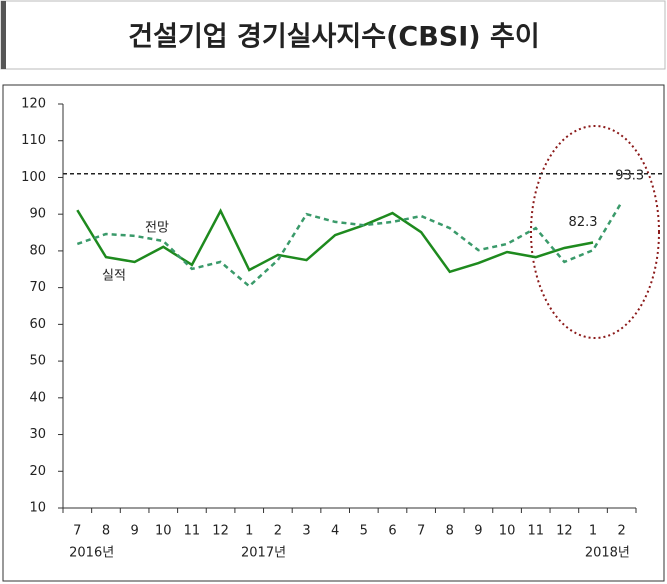 Image resolution: width=667 pixels, height=584 pixels. What do you see at coordinates (37, 287) in the screenshot?
I see `y-tick-label: 70` at bounding box center [37, 287].